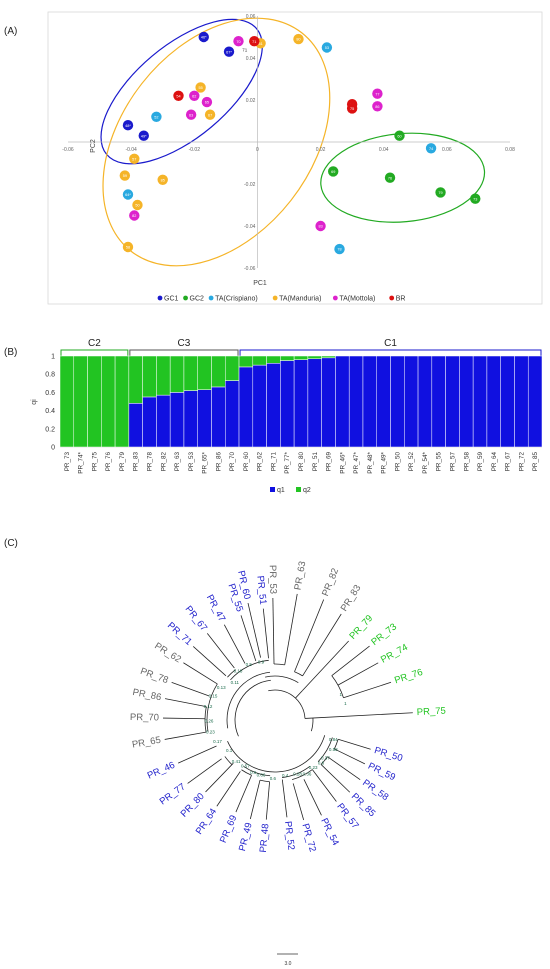 The height and width of the screenshot is (969, 550). Describe the element at coordinates (125, 176) in the screenshot. I see `pca-point-label: 59` at that location.